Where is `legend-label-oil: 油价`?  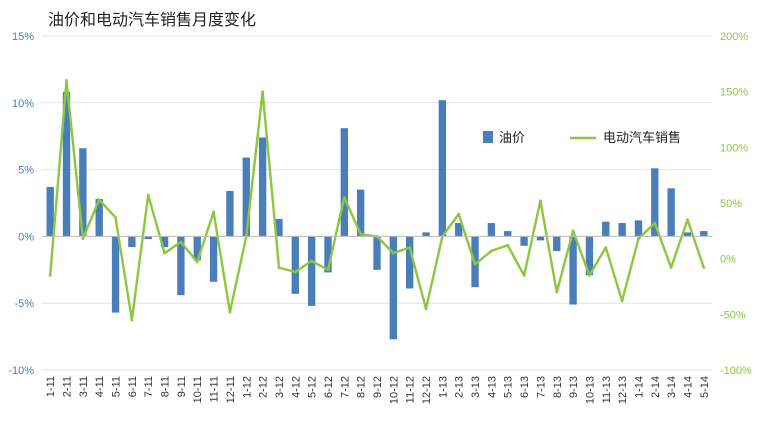
legend-label-oil: 油价 is located at coordinates (512, 137).